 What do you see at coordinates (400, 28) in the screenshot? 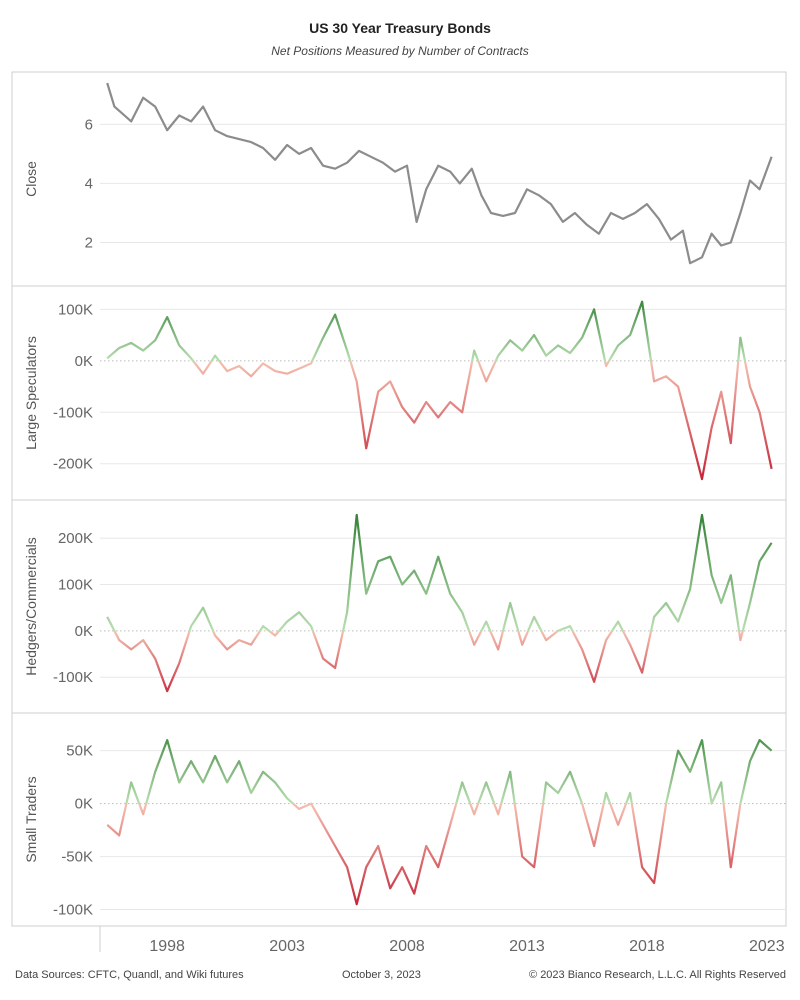
I see `chart-title: US 30 Year Treasury Bonds` at bounding box center [400, 28].